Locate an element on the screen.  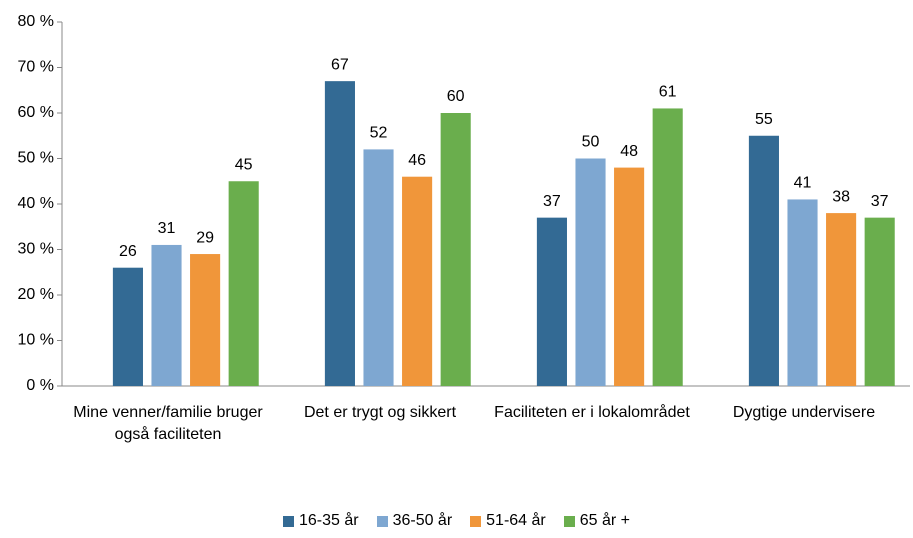
legend-item: 65 år + is located at coordinates (597, 521).